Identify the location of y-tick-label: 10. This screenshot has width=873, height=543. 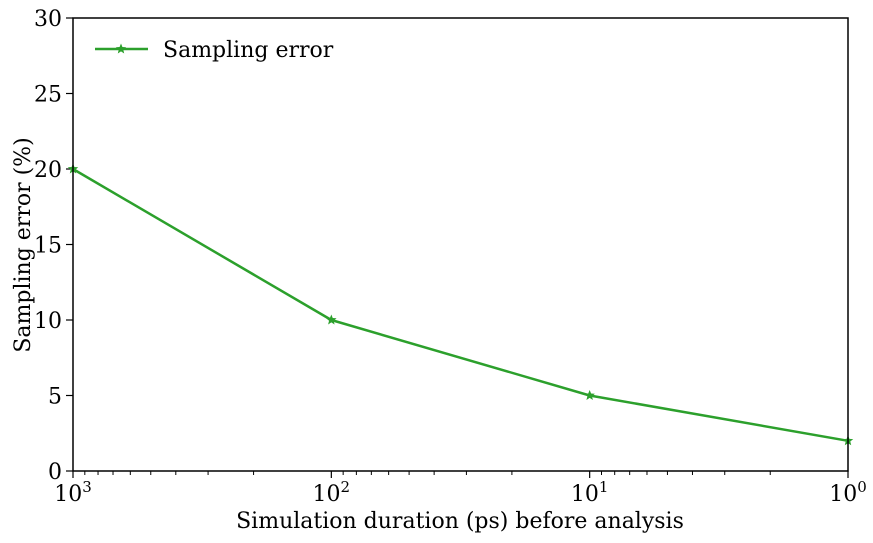
(48, 321).